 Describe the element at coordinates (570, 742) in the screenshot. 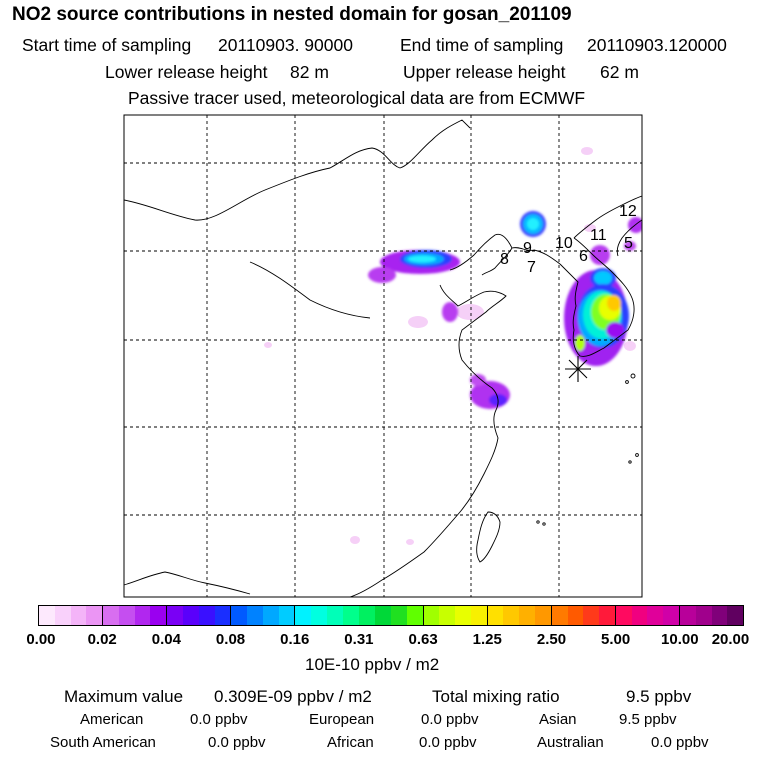

I see `australian-label: Australian` at that location.